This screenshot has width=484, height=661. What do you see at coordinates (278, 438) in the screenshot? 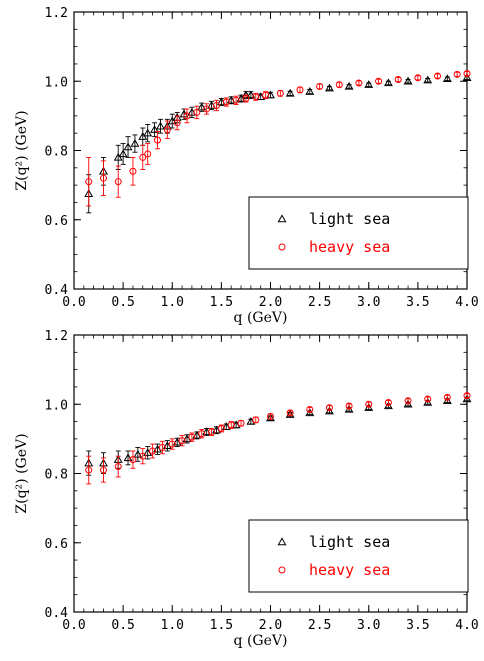
I see `series-heavy-sea` at bounding box center [278, 438].